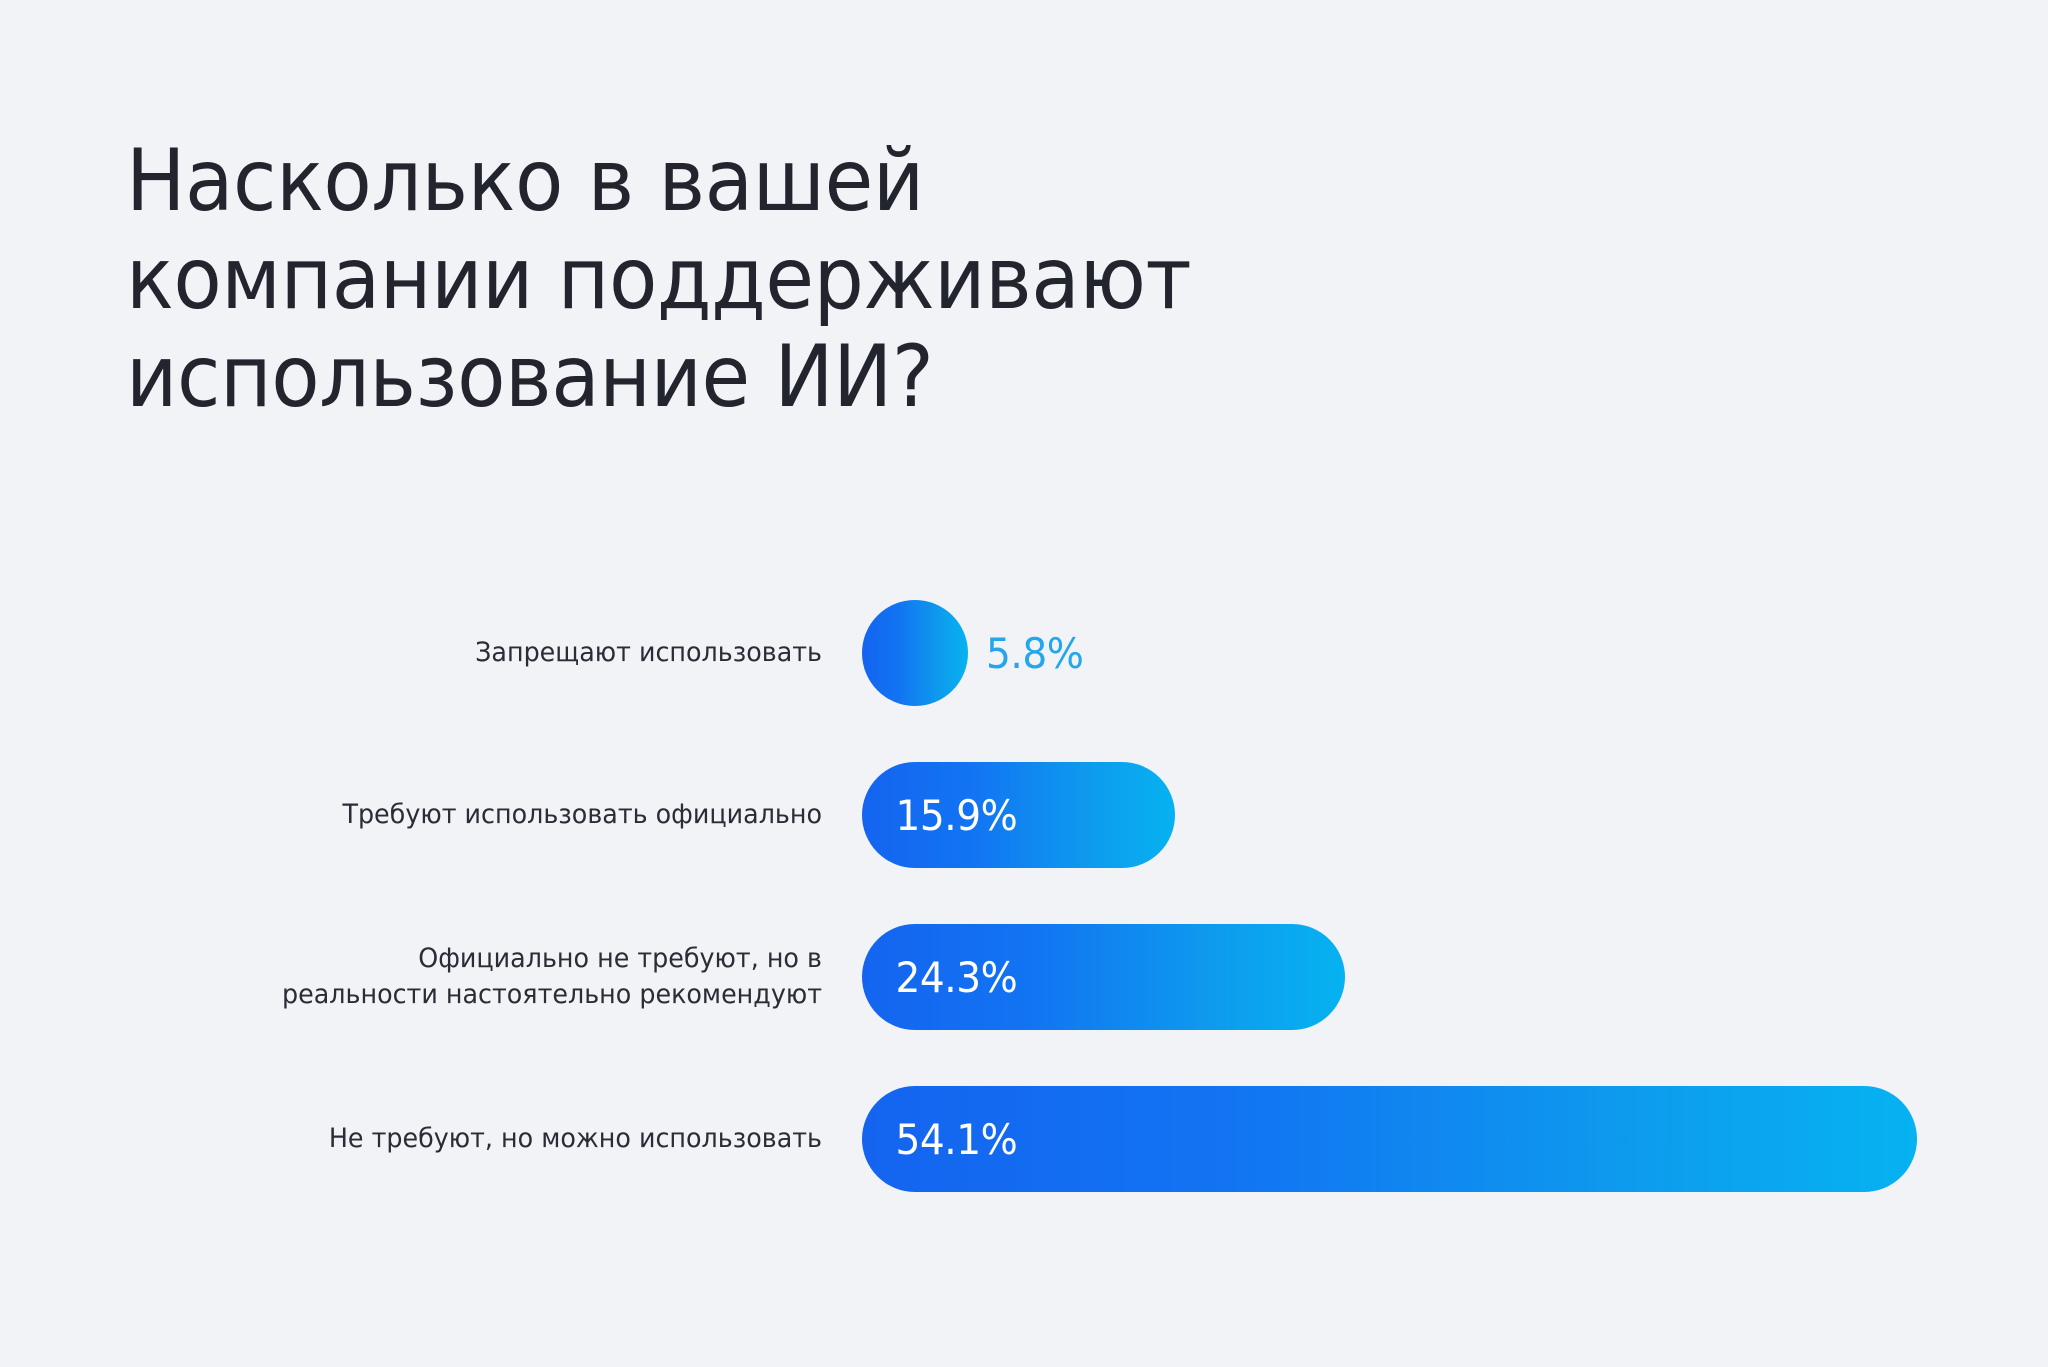  I want to click on bar-track: 15.9%, so click(1018, 815).